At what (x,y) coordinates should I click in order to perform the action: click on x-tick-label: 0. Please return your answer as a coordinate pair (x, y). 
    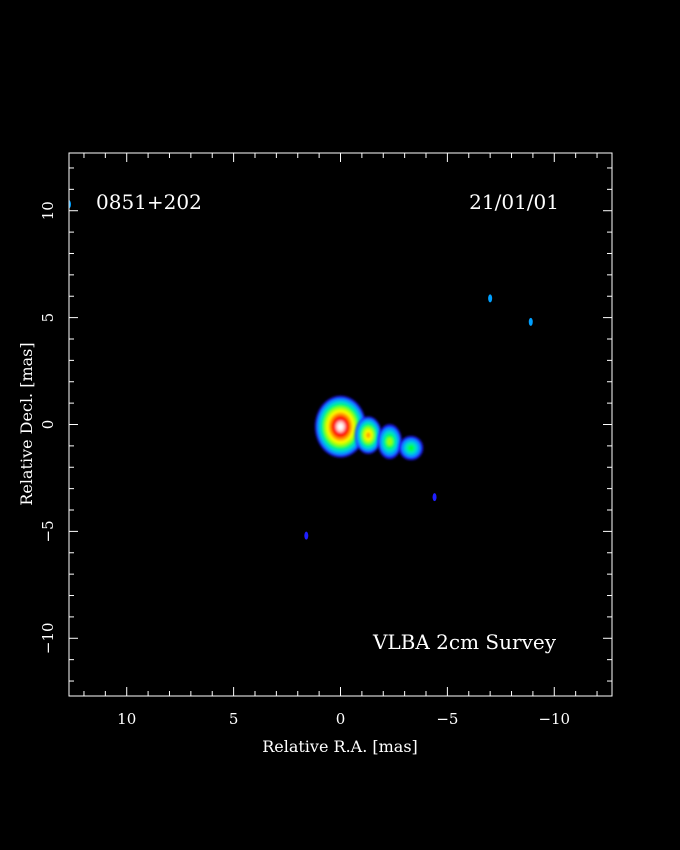
    Looking at the image, I should click on (341, 719).